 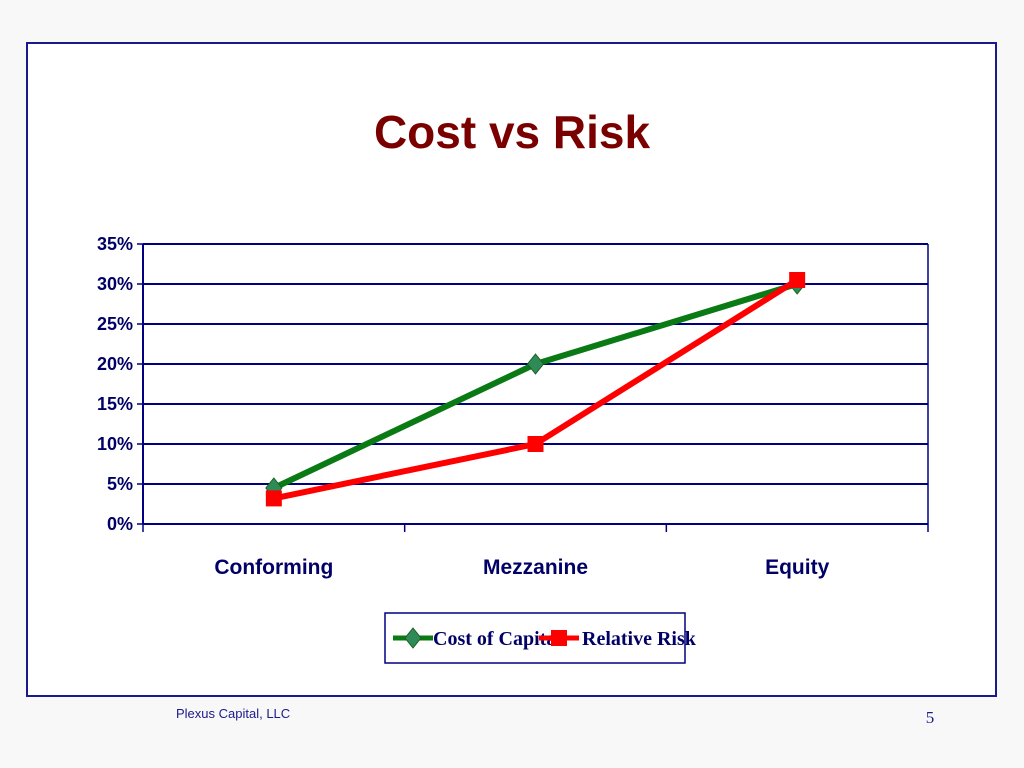 What do you see at coordinates (115, 444) in the screenshot?
I see `y-tick-label: 10%` at bounding box center [115, 444].